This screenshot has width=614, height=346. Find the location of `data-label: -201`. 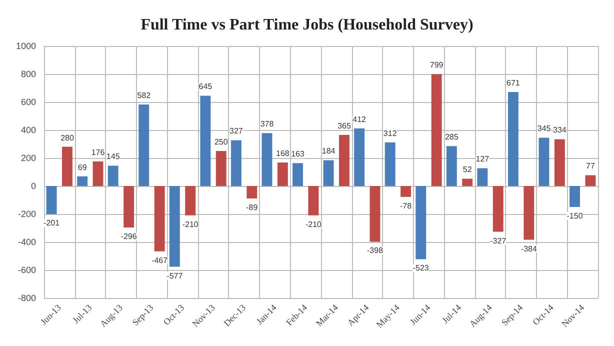

data-label: -201 is located at coordinates (52, 223).